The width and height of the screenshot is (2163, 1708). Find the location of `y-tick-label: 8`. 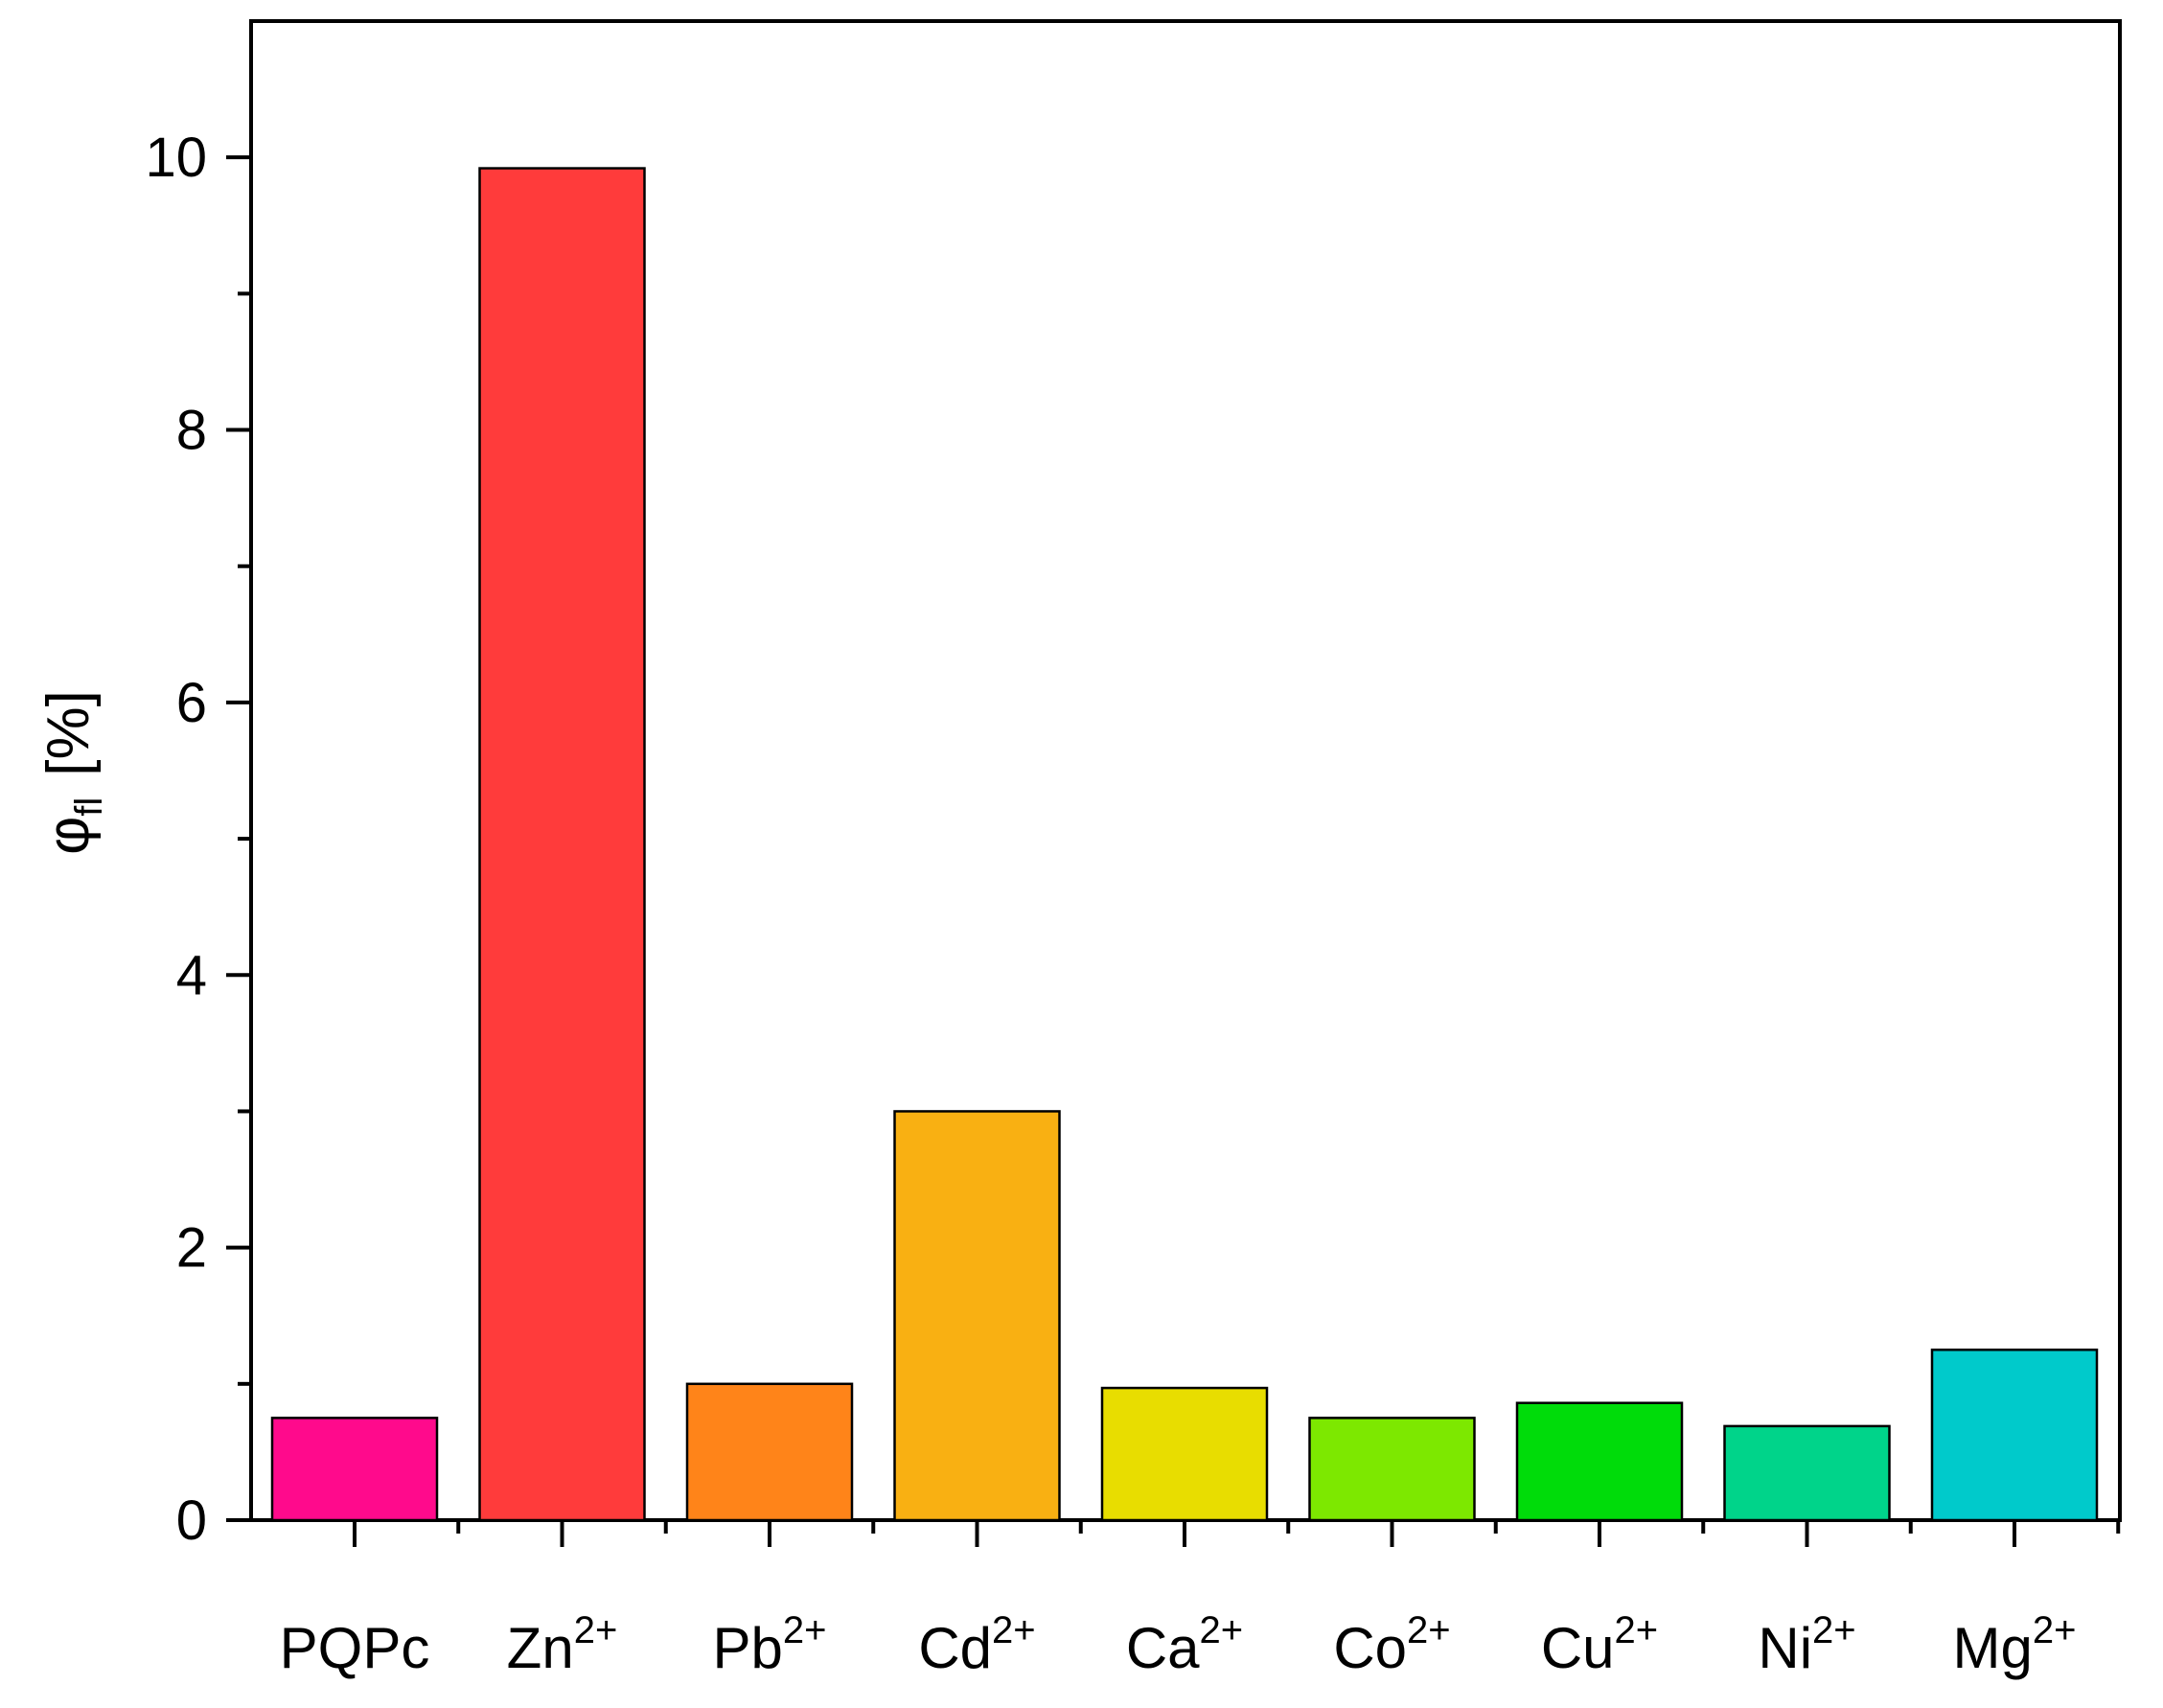

y-tick-label: 8 is located at coordinates (191, 431).